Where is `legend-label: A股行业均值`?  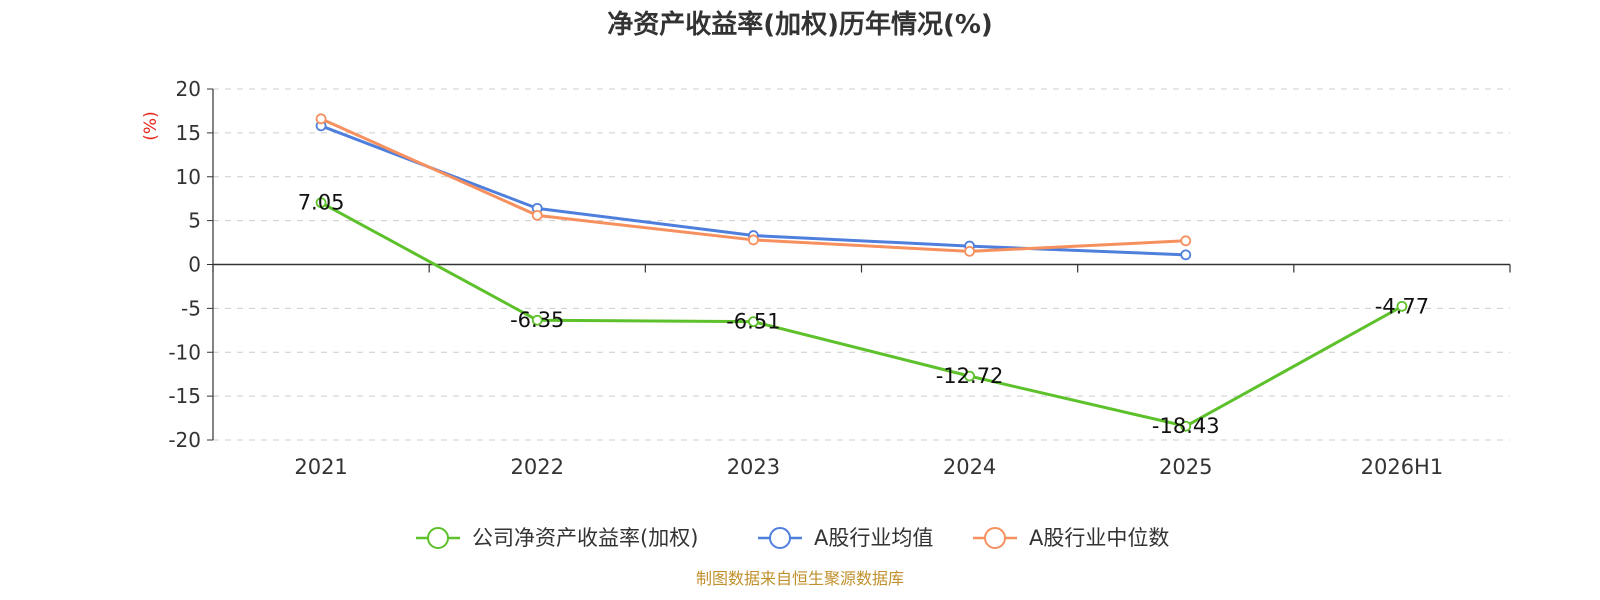 legend-label: A股行业均值 is located at coordinates (873, 538).